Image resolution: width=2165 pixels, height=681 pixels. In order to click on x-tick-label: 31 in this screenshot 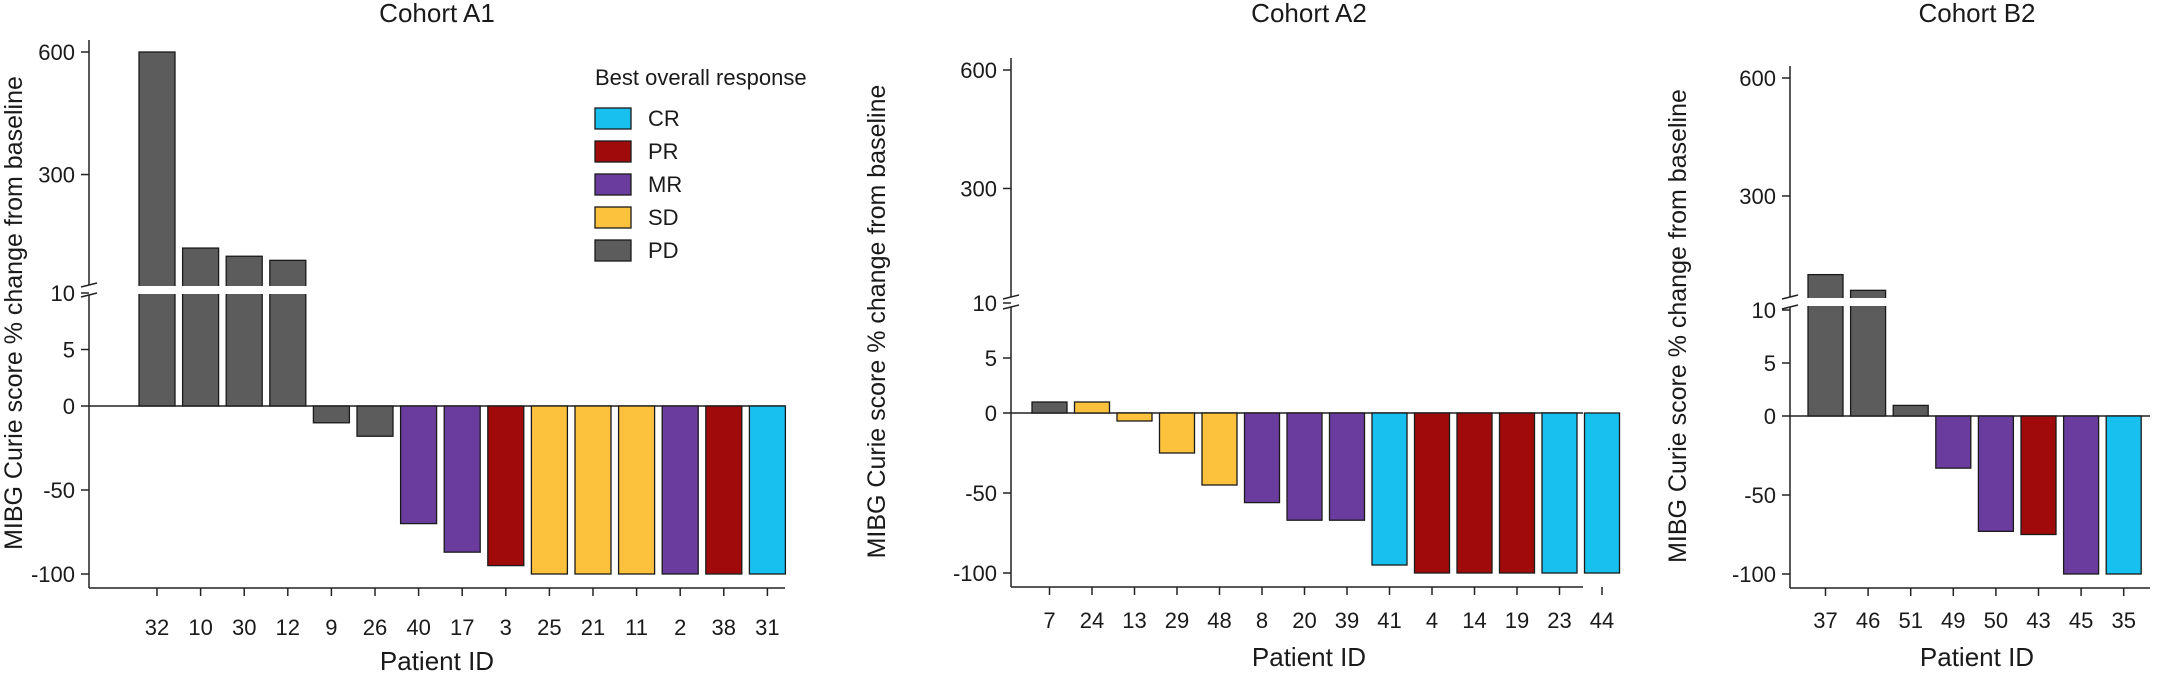, I will do `click(767, 627)`.